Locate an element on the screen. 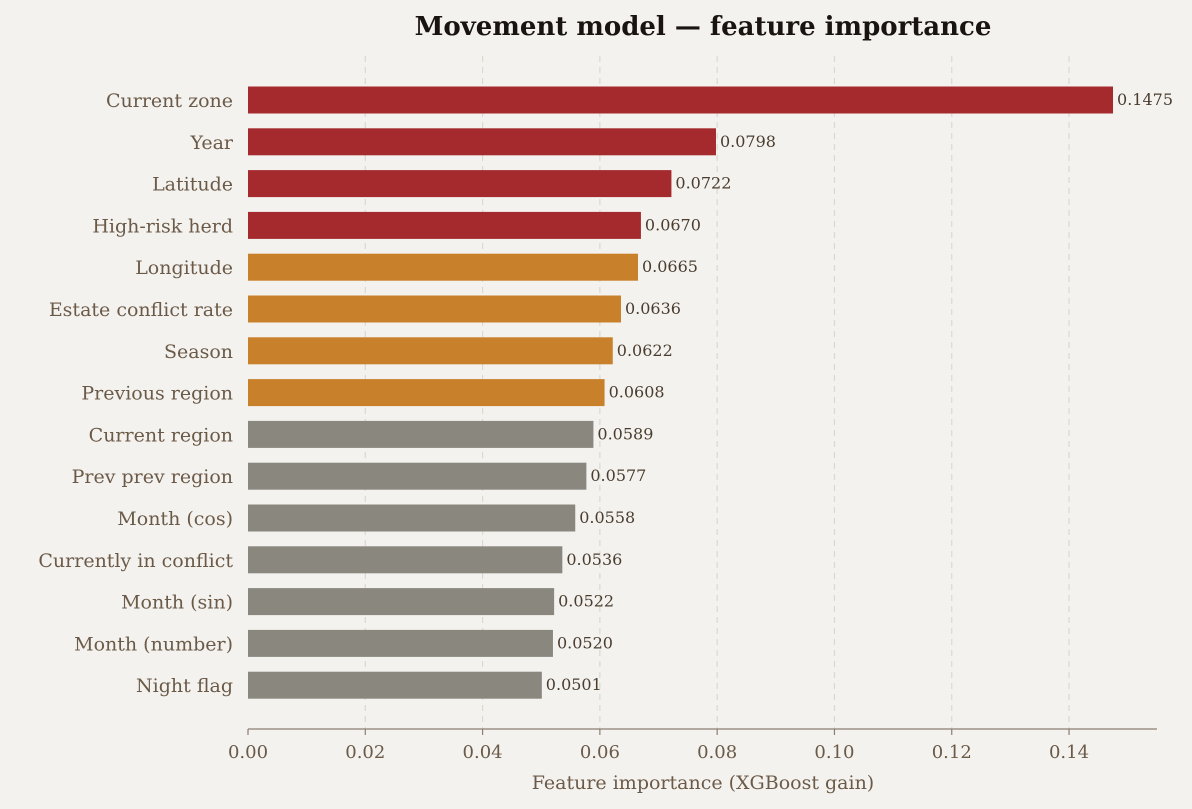 Image resolution: width=1192 pixels, height=809 pixels. category-label: Longitude is located at coordinates (184, 268).